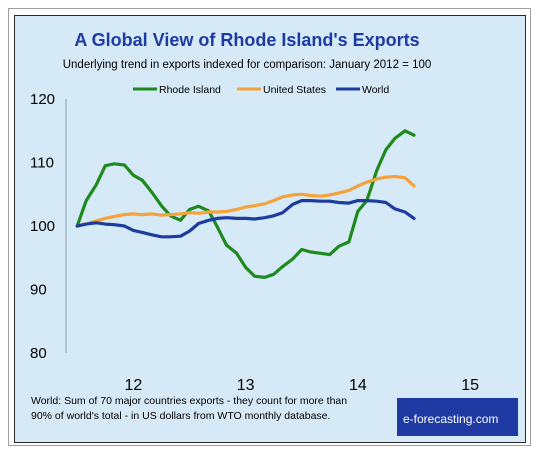  I want to click on y-tick-labels: 80 90 100 110 120, so click(42, 226).